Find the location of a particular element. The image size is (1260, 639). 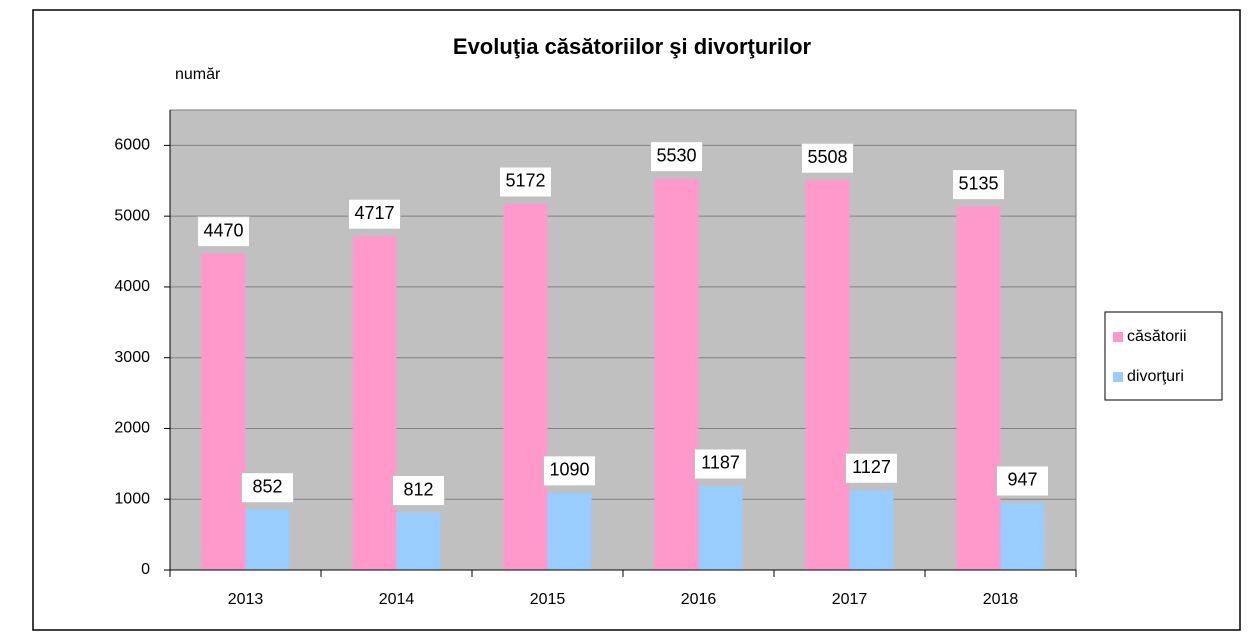

x-tick-label: 2018 is located at coordinates (1001, 599).